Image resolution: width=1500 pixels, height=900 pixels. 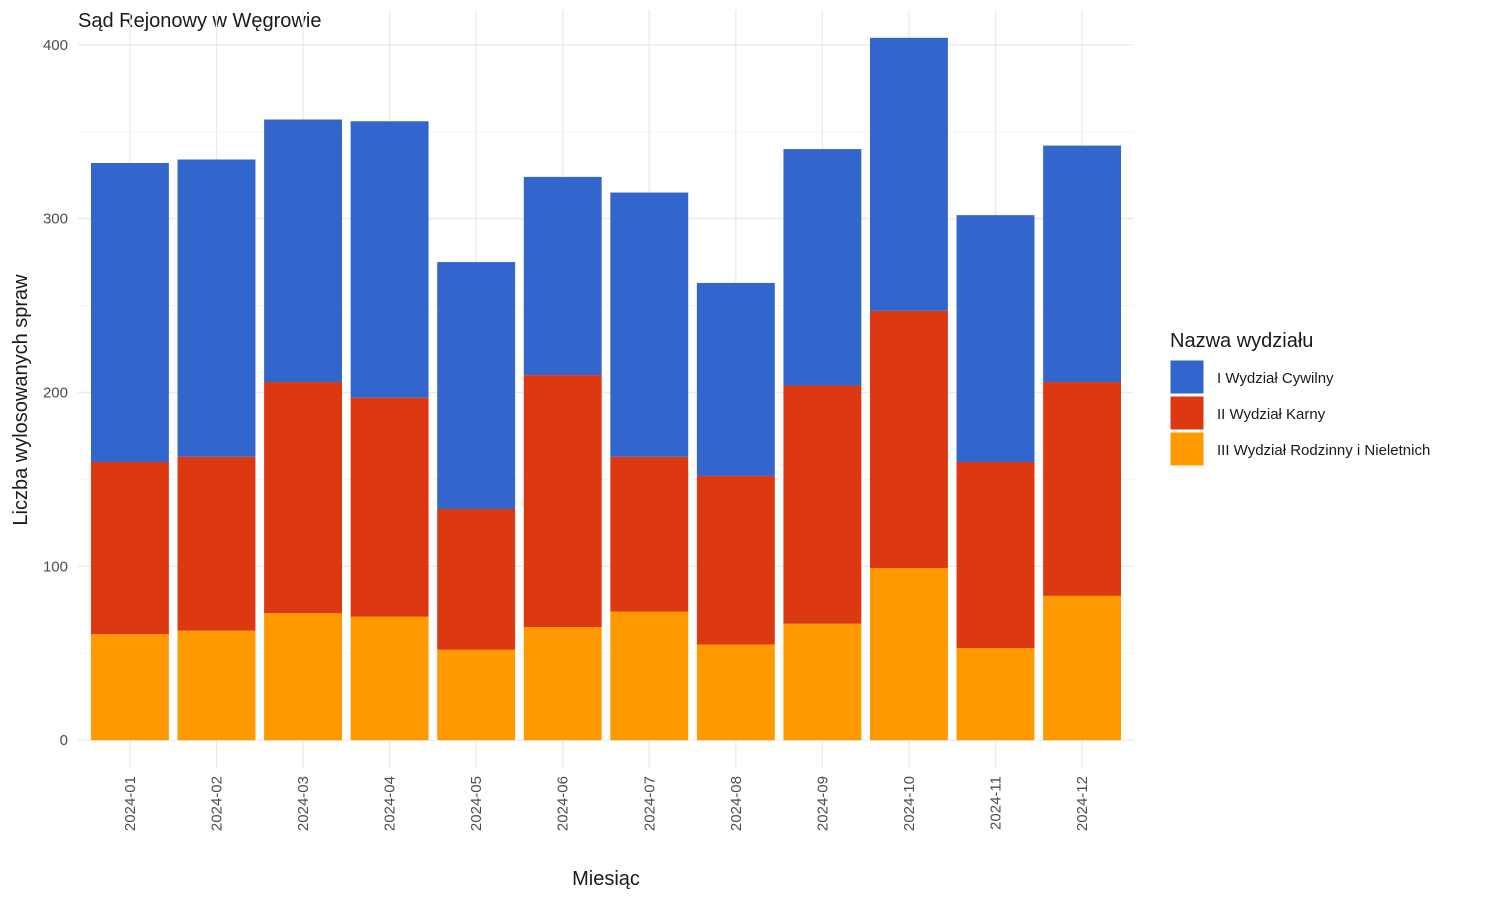 What do you see at coordinates (563, 803) in the screenshot?
I see `x-tick-label: 2024-06` at bounding box center [563, 803].